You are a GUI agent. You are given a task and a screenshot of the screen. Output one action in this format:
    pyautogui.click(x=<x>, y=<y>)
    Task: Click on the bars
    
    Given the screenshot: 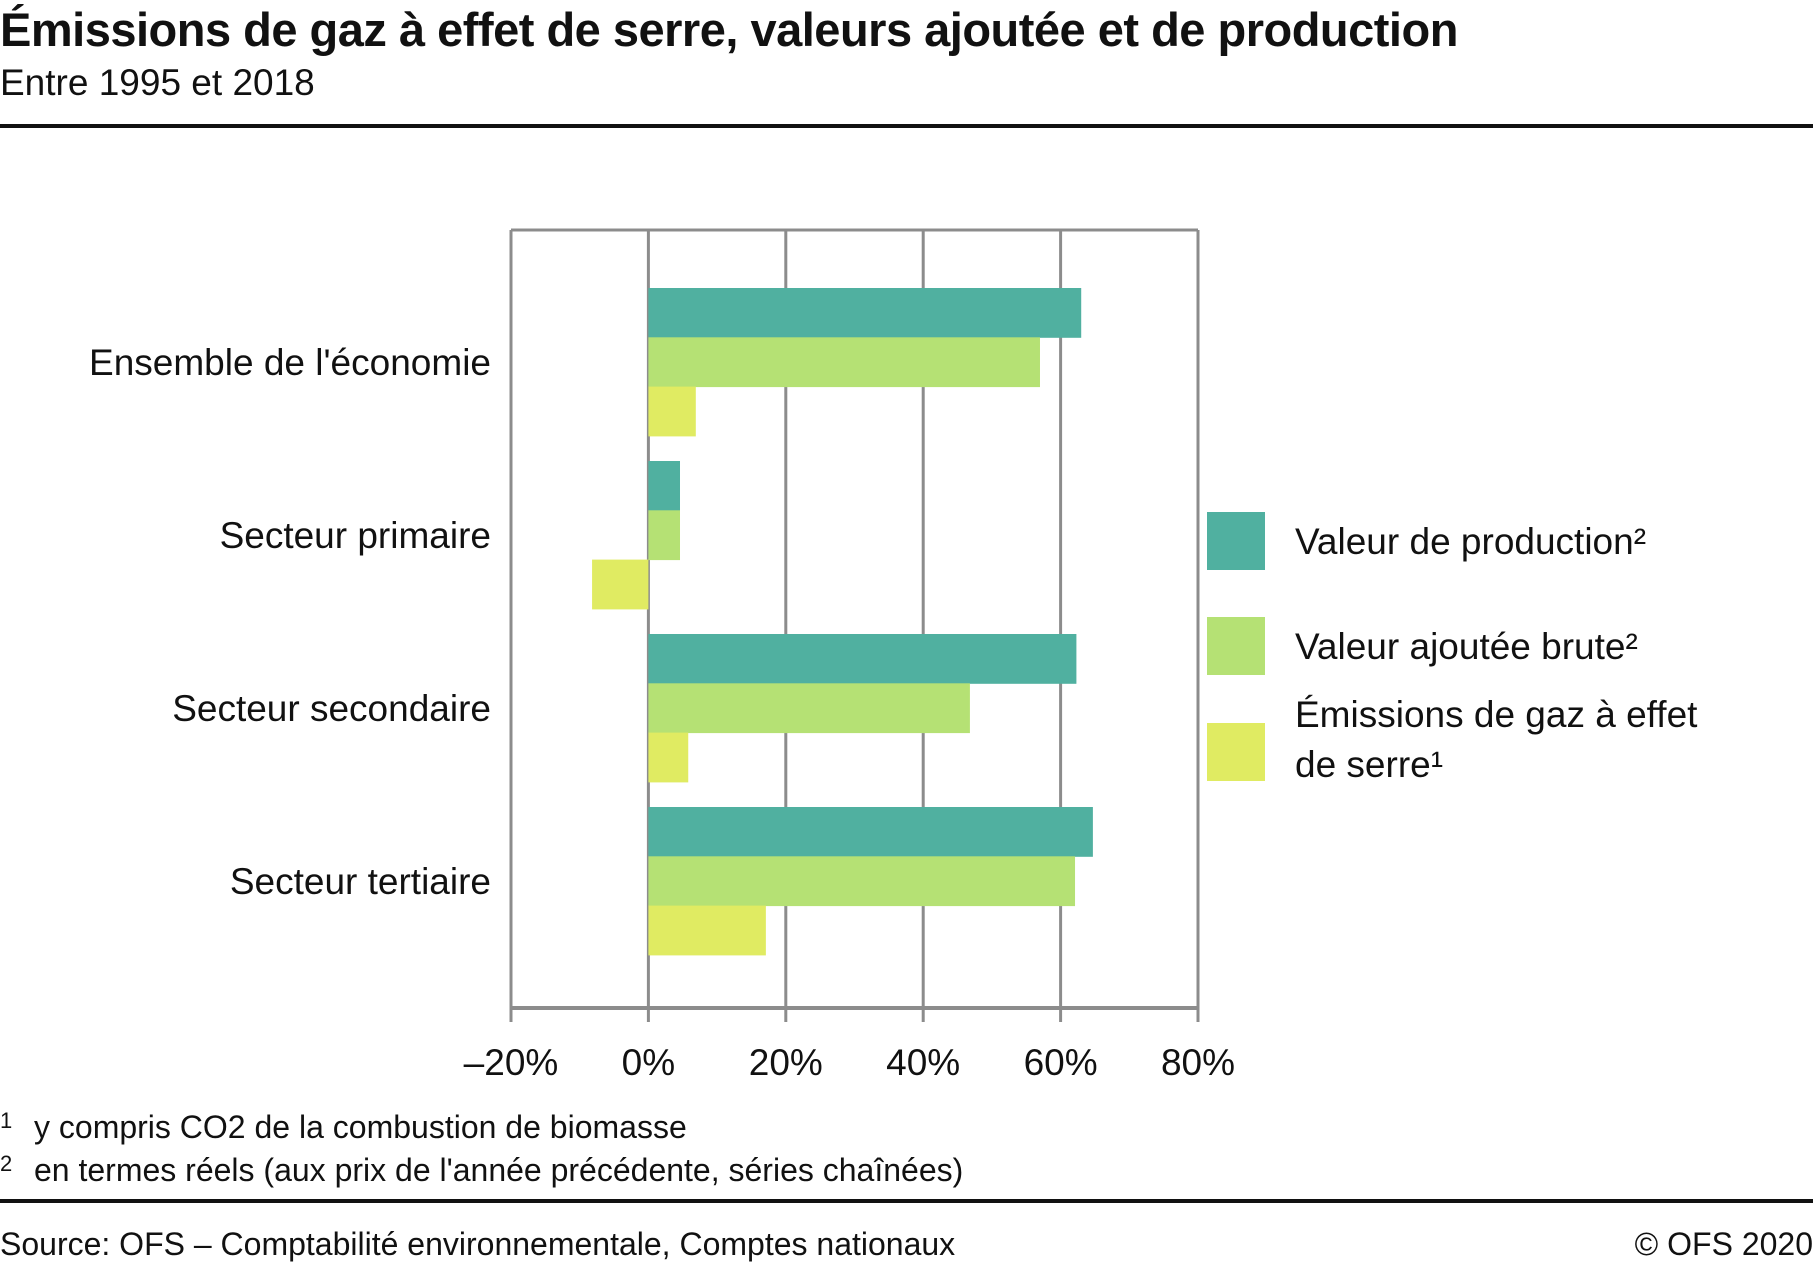 What is the action you would take?
    pyautogui.click(x=842, y=622)
    